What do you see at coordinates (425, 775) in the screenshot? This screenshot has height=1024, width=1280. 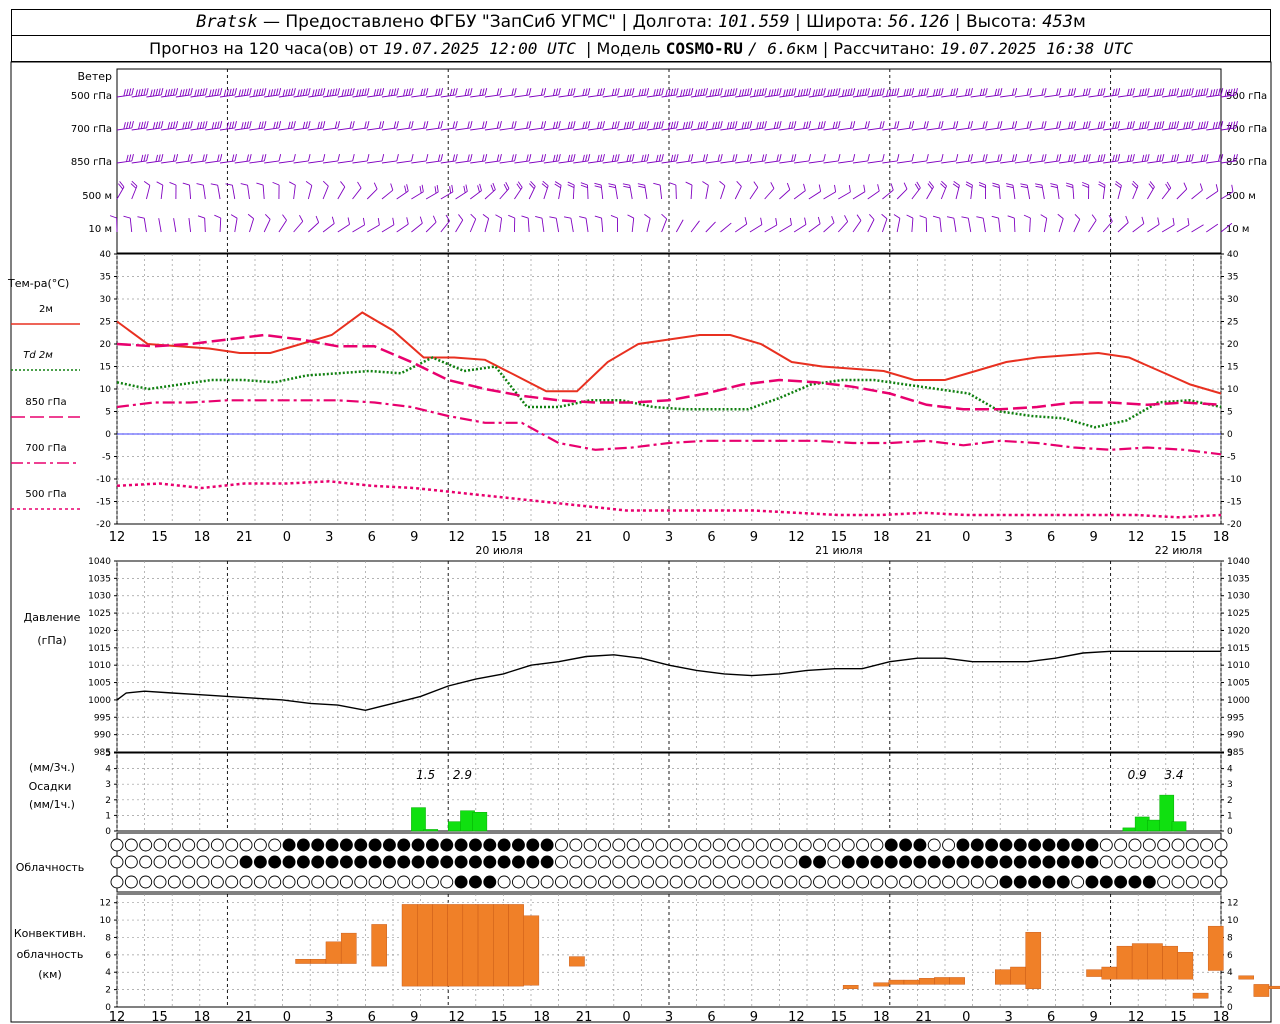 I see `precip-annotation: 1.5` at bounding box center [425, 775].